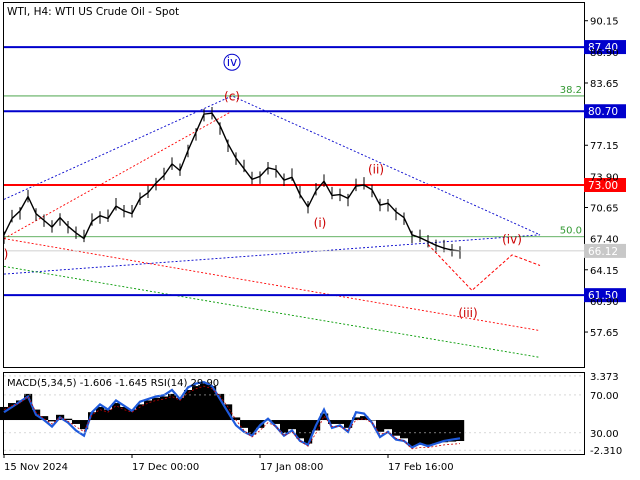 The width and height of the screenshot is (640, 480). I want to click on level-tag-text-1: 80.70, so click(603, 112).